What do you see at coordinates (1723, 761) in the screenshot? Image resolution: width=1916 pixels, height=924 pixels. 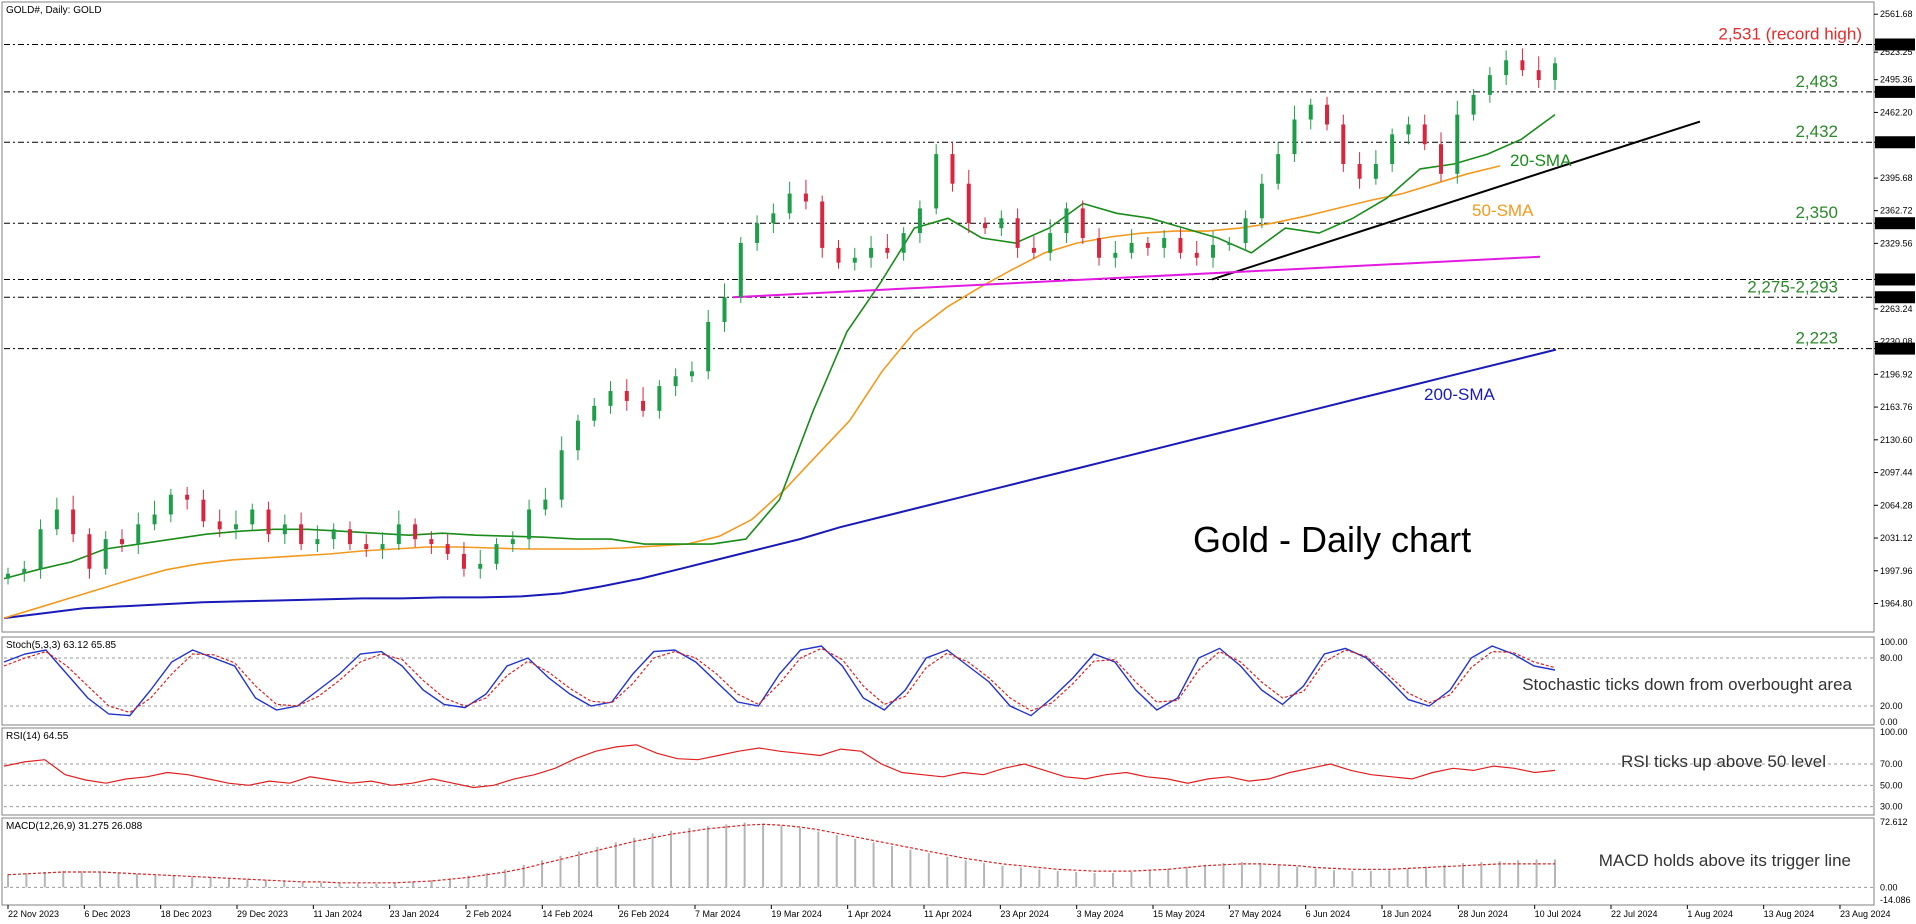 I see `rsi-annotation: RSI ticks up above 50 level` at bounding box center [1723, 761].